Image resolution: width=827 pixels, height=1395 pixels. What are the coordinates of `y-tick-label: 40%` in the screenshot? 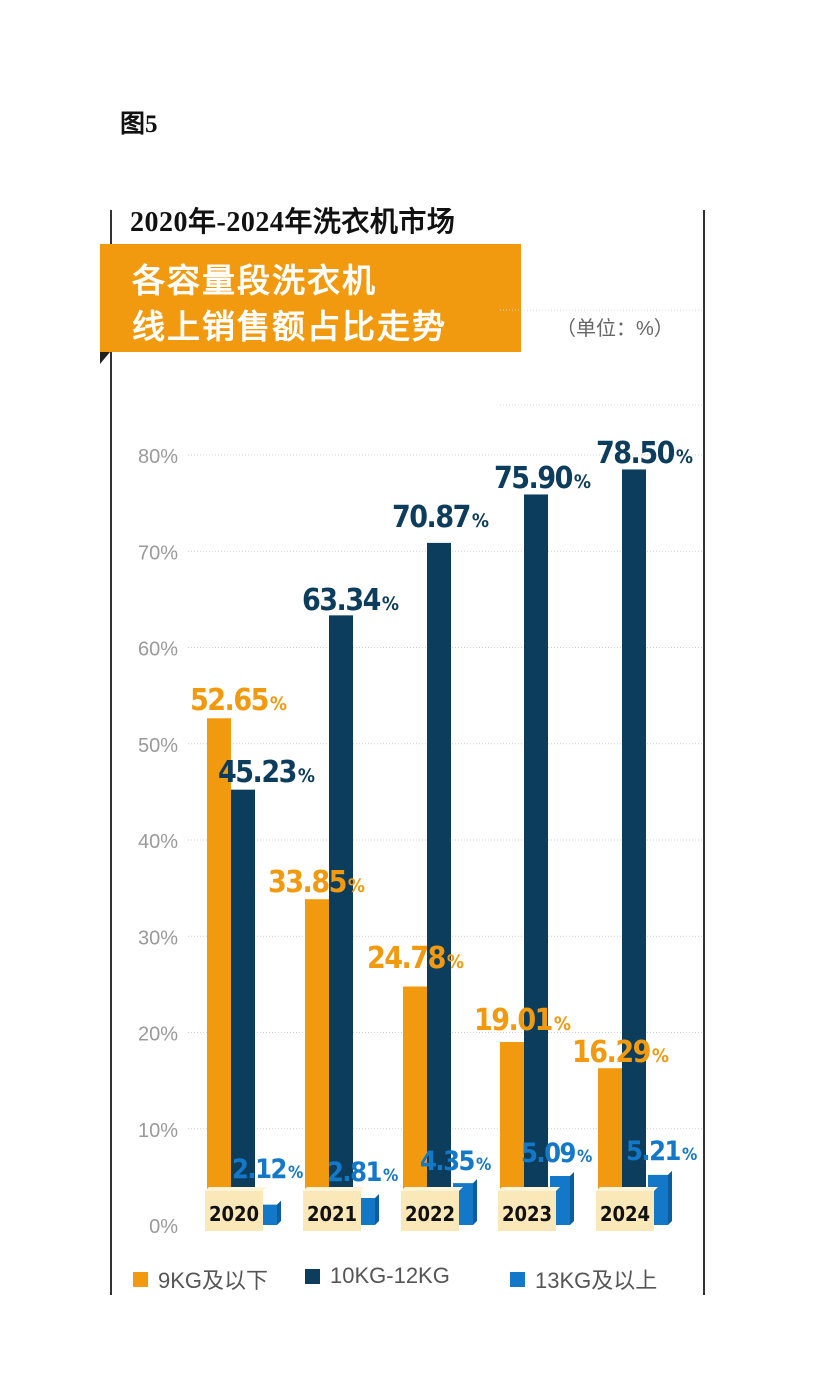 It's located at (158, 842).